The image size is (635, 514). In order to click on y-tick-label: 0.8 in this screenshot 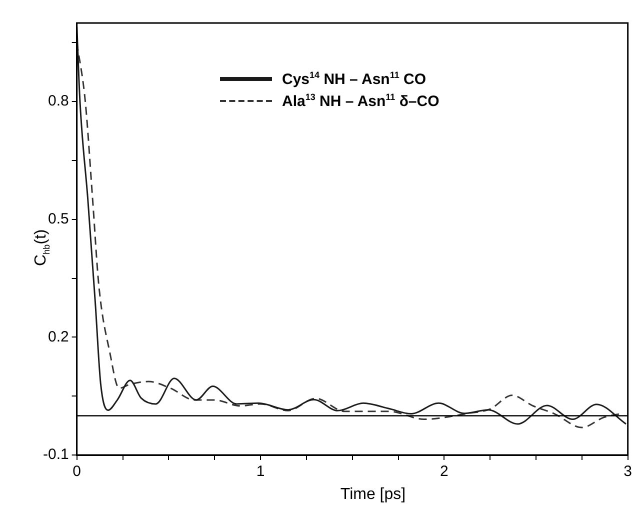, I will do `click(58, 101)`.